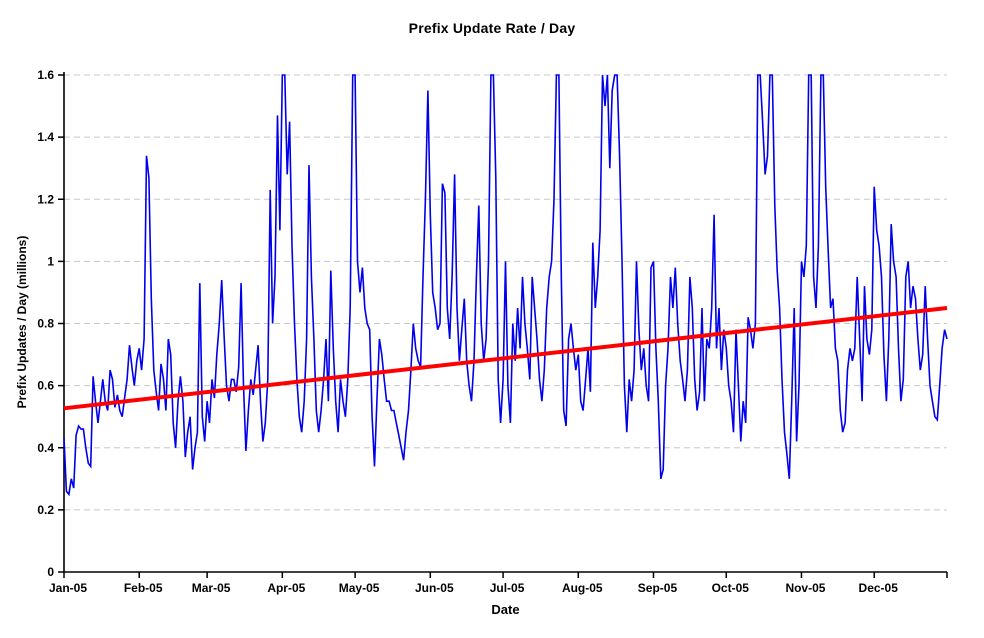 This screenshot has height=638, width=984. I want to click on x-tick-label: Mar-05, so click(211, 588).